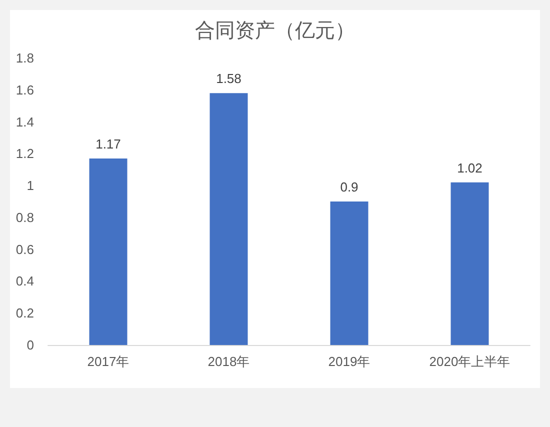 Image resolution: width=550 pixels, height=427 pixels. What do you see at coordinates (25, 281) in the screenshot?
I see `y-tick-label: 0.4` at bounding box center [25, 281].